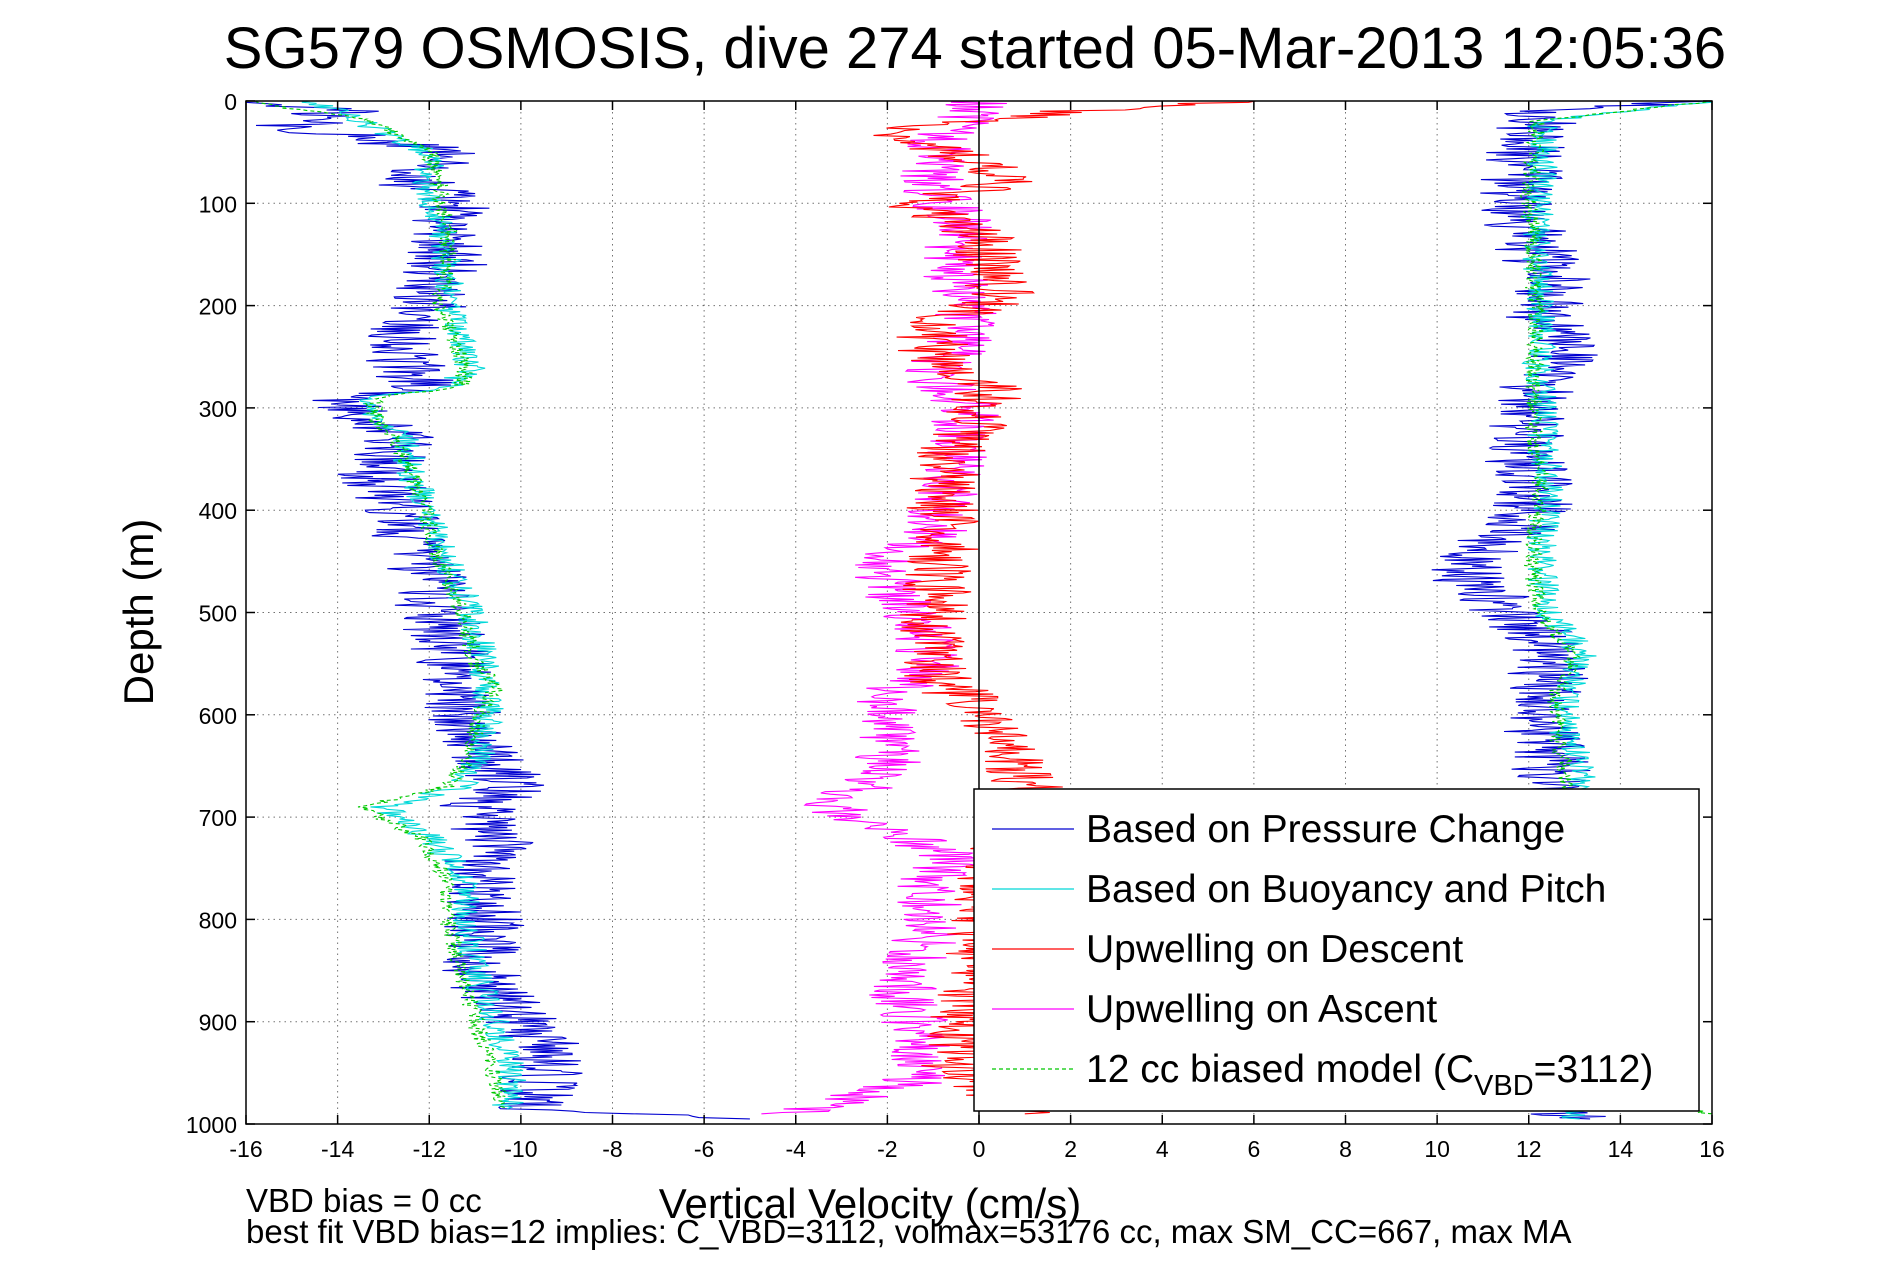 The image size is (1891, 1262). What do you see at coordinates (1345, 1149) in the screenshot?
I see `x-tick-label: 8` at bounding box center [1345, 1149].